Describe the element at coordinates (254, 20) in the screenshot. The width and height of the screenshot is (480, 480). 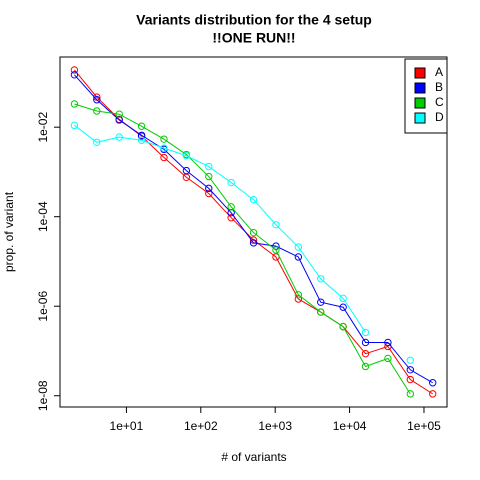
I see `chart-title: Variants distribution for the 4 setup` at that location.